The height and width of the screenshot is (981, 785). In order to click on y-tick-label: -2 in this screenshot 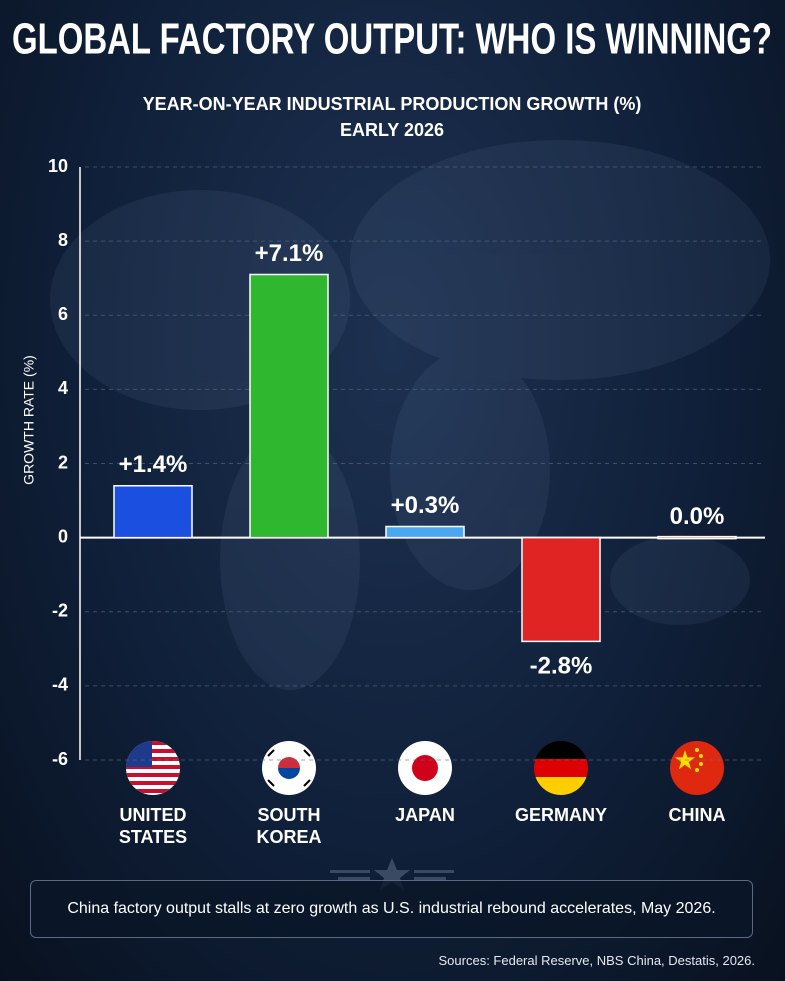, I will do `click(60, 611)`.